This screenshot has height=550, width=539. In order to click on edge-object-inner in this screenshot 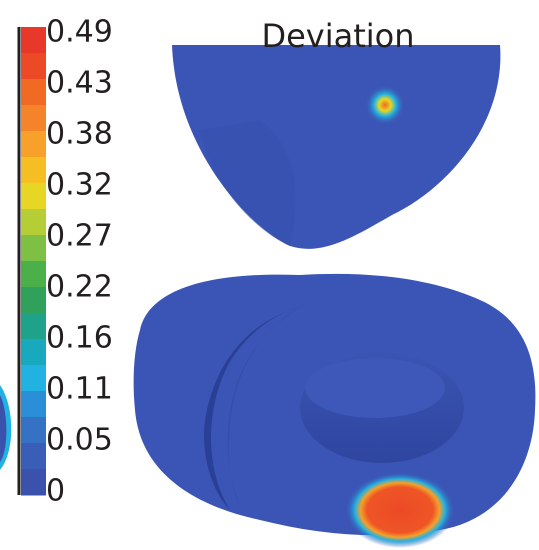, I will do `click(3, 428)`.